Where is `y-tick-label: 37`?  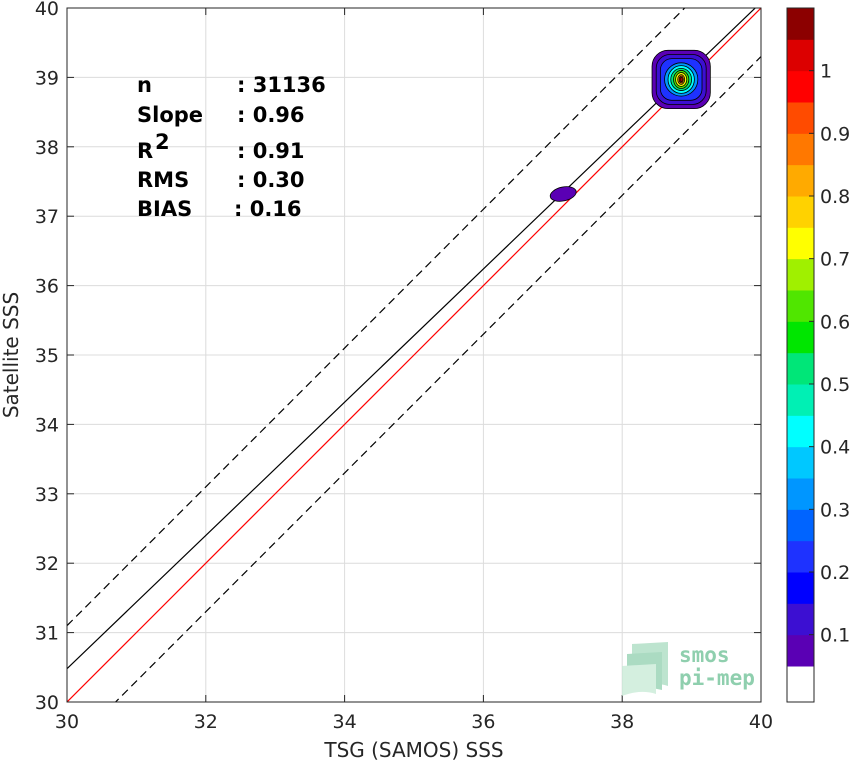
y-tick-label: 37 is located at coordinates (47, 217).